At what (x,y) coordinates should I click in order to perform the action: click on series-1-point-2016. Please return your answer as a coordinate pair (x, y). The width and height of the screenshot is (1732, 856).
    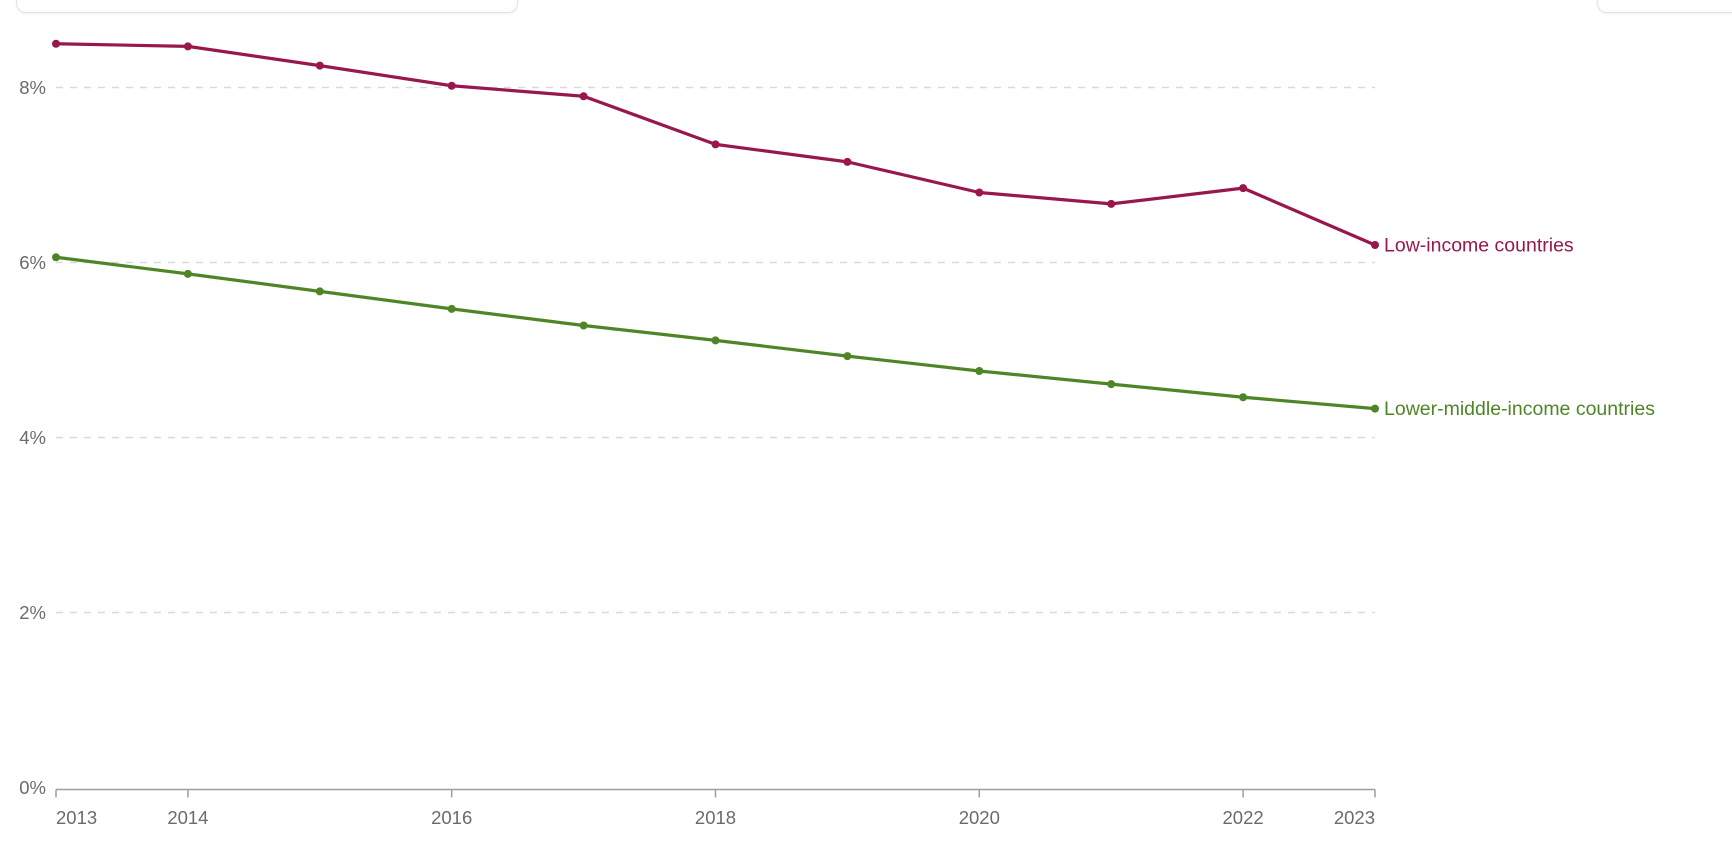
    Looking at the image, I should click on (451, 308).